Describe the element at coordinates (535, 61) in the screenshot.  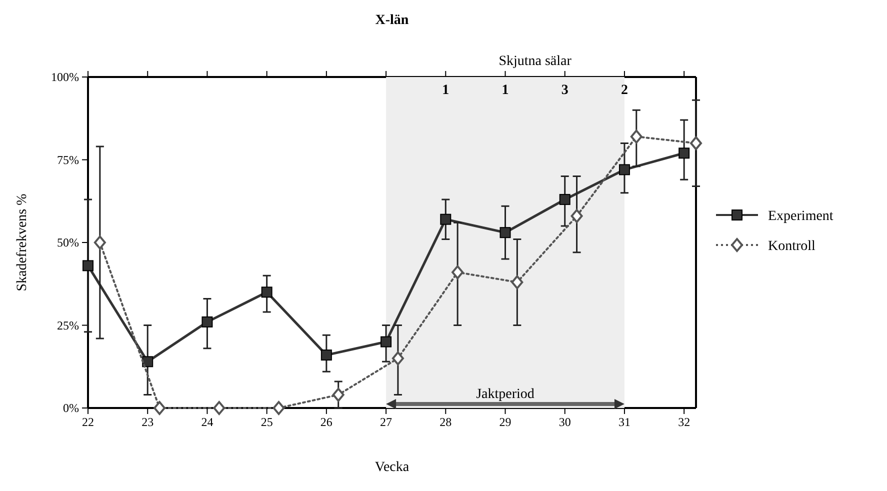
I see `text: Skjutna sälar` at that location.